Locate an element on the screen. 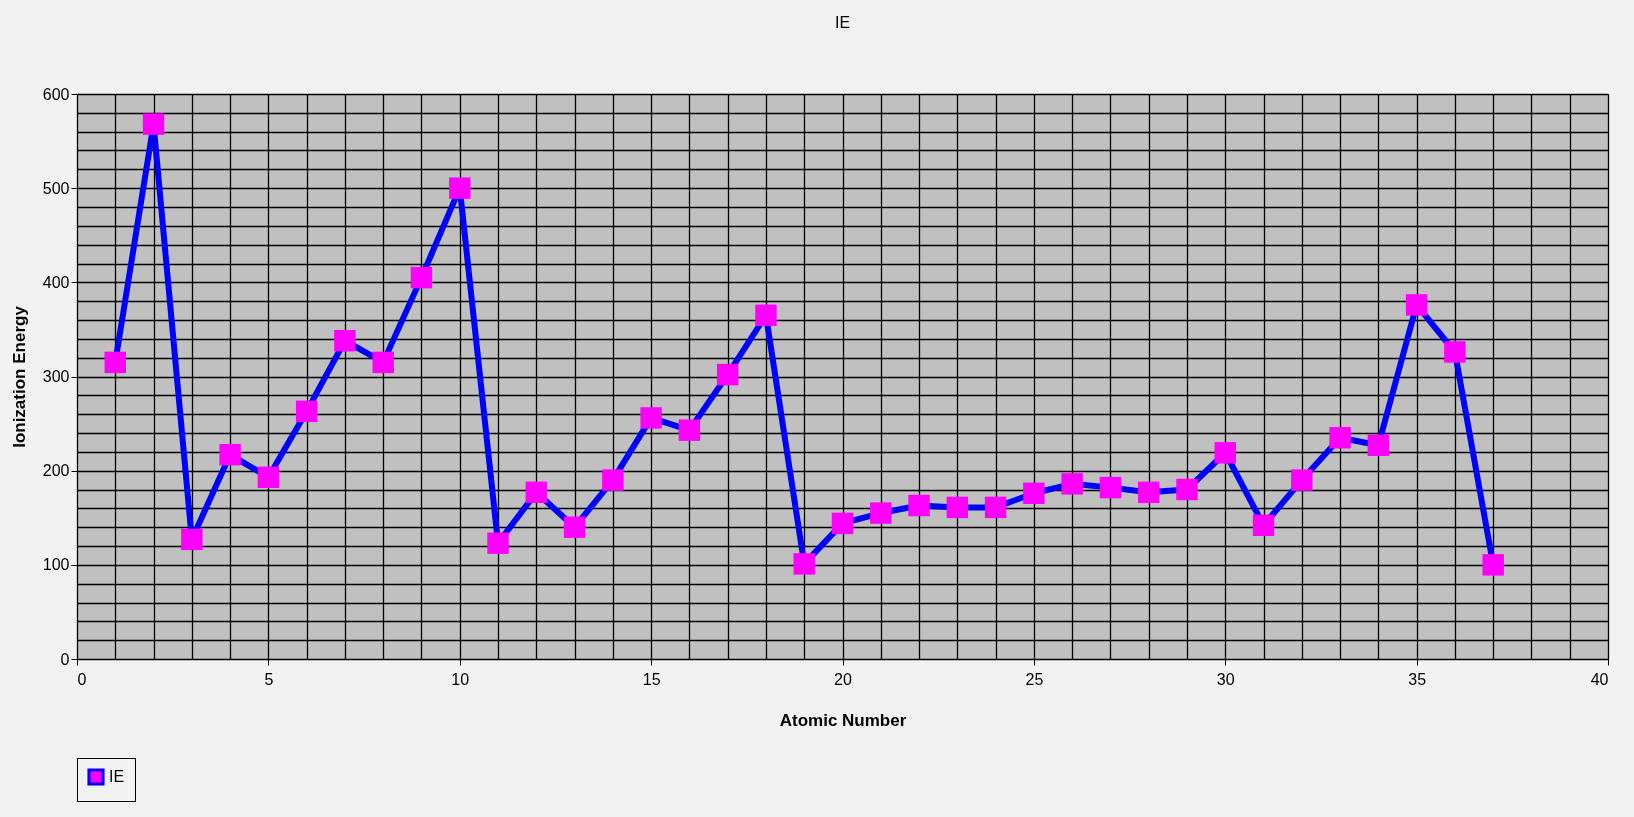  chart-title: IE is located at coordinates (842, 22).